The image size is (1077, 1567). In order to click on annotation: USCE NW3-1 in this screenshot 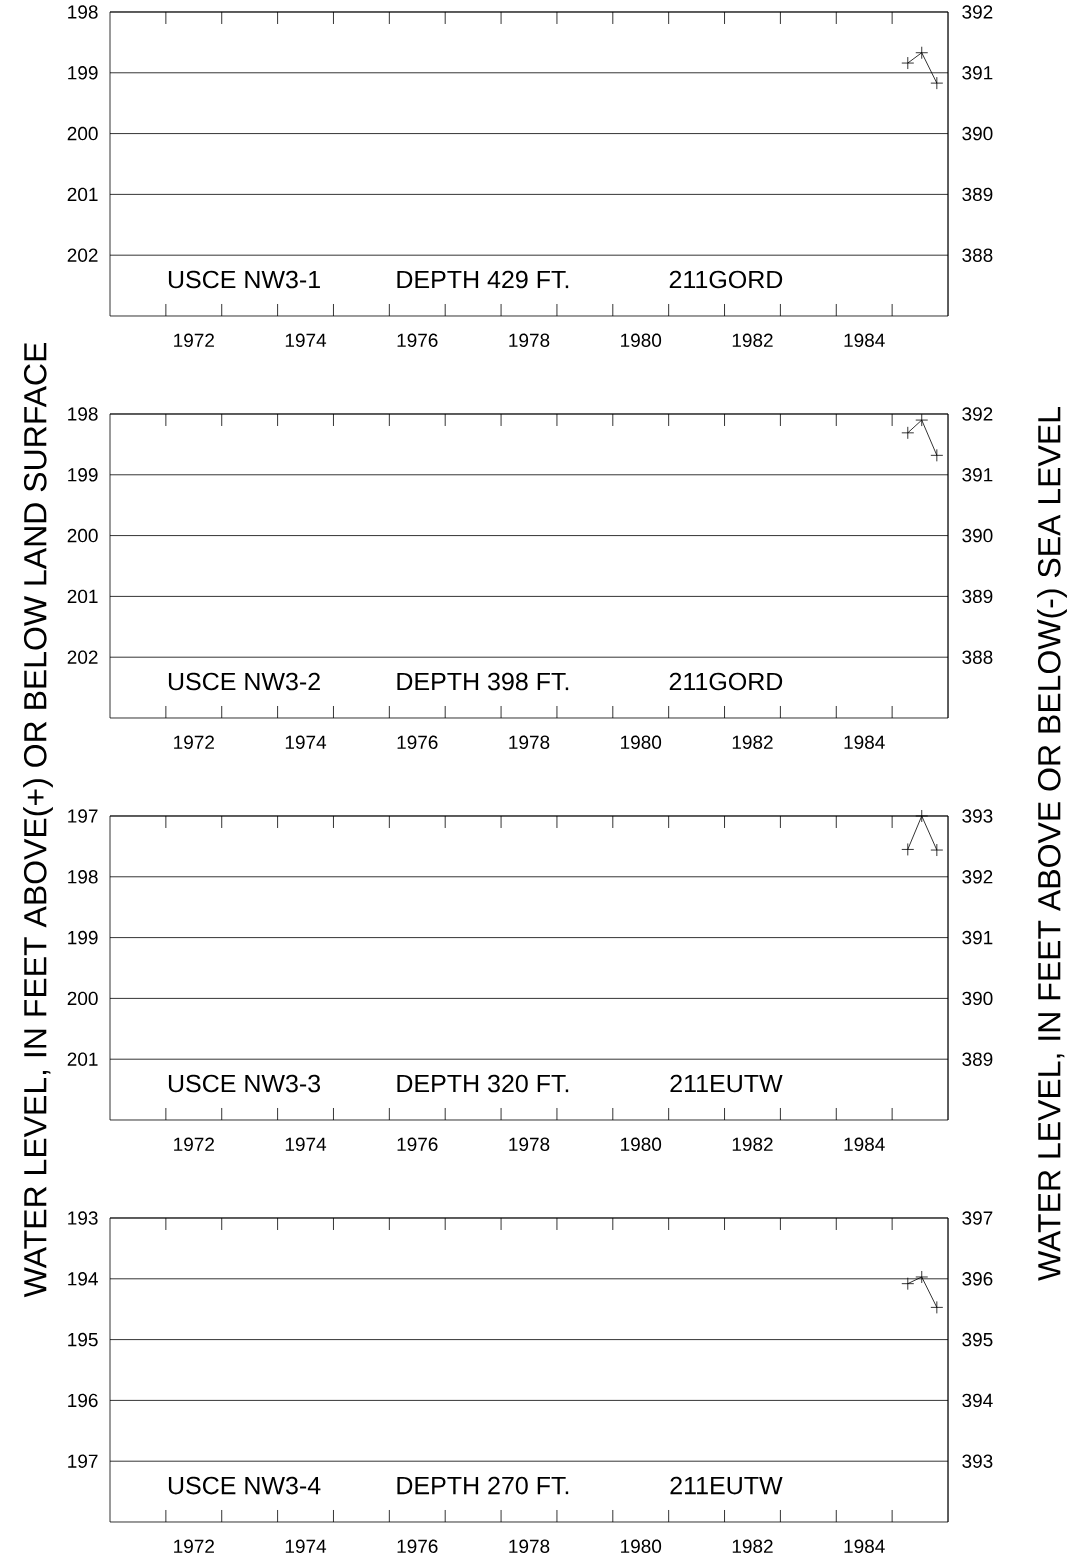, I will do `click(244, 279)`.